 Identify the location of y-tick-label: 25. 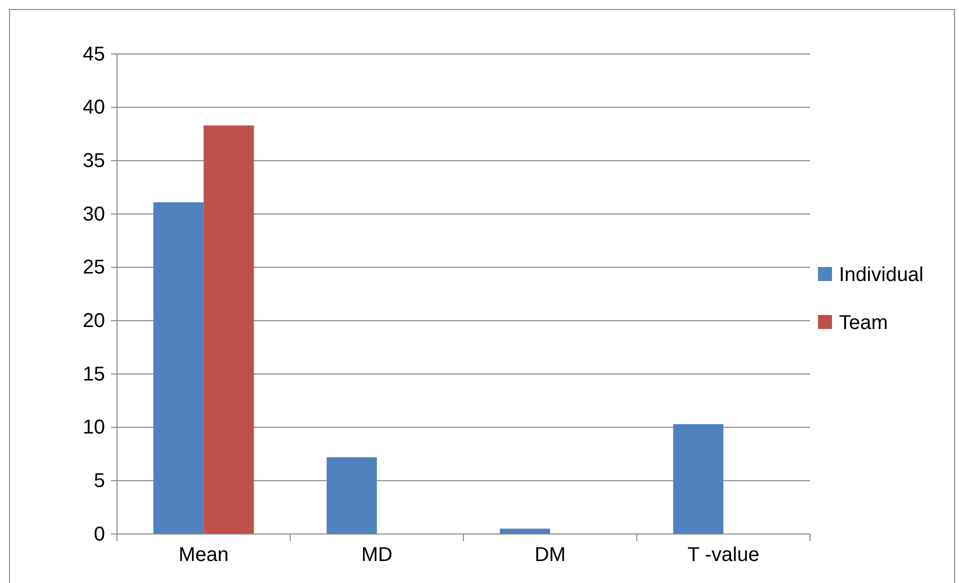
(93, 267).